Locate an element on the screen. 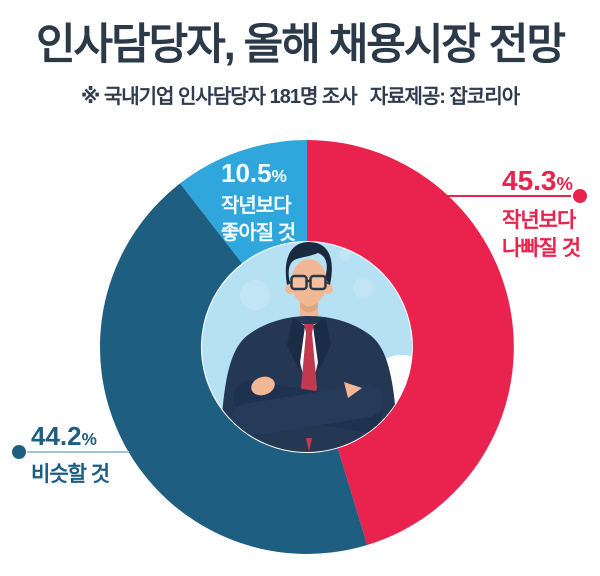  slice-label-similar: 44.2% 비슷할 것 is located at coordinates (70, 454).